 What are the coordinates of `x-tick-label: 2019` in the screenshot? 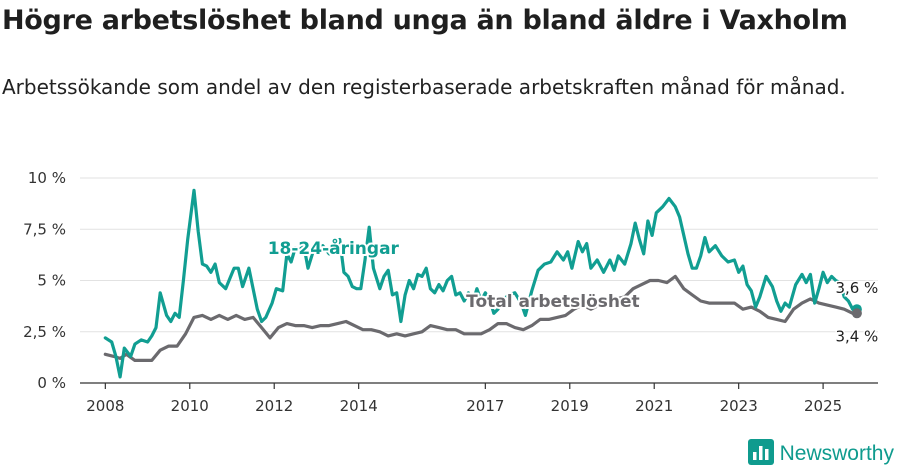 It's located at (570, 406).